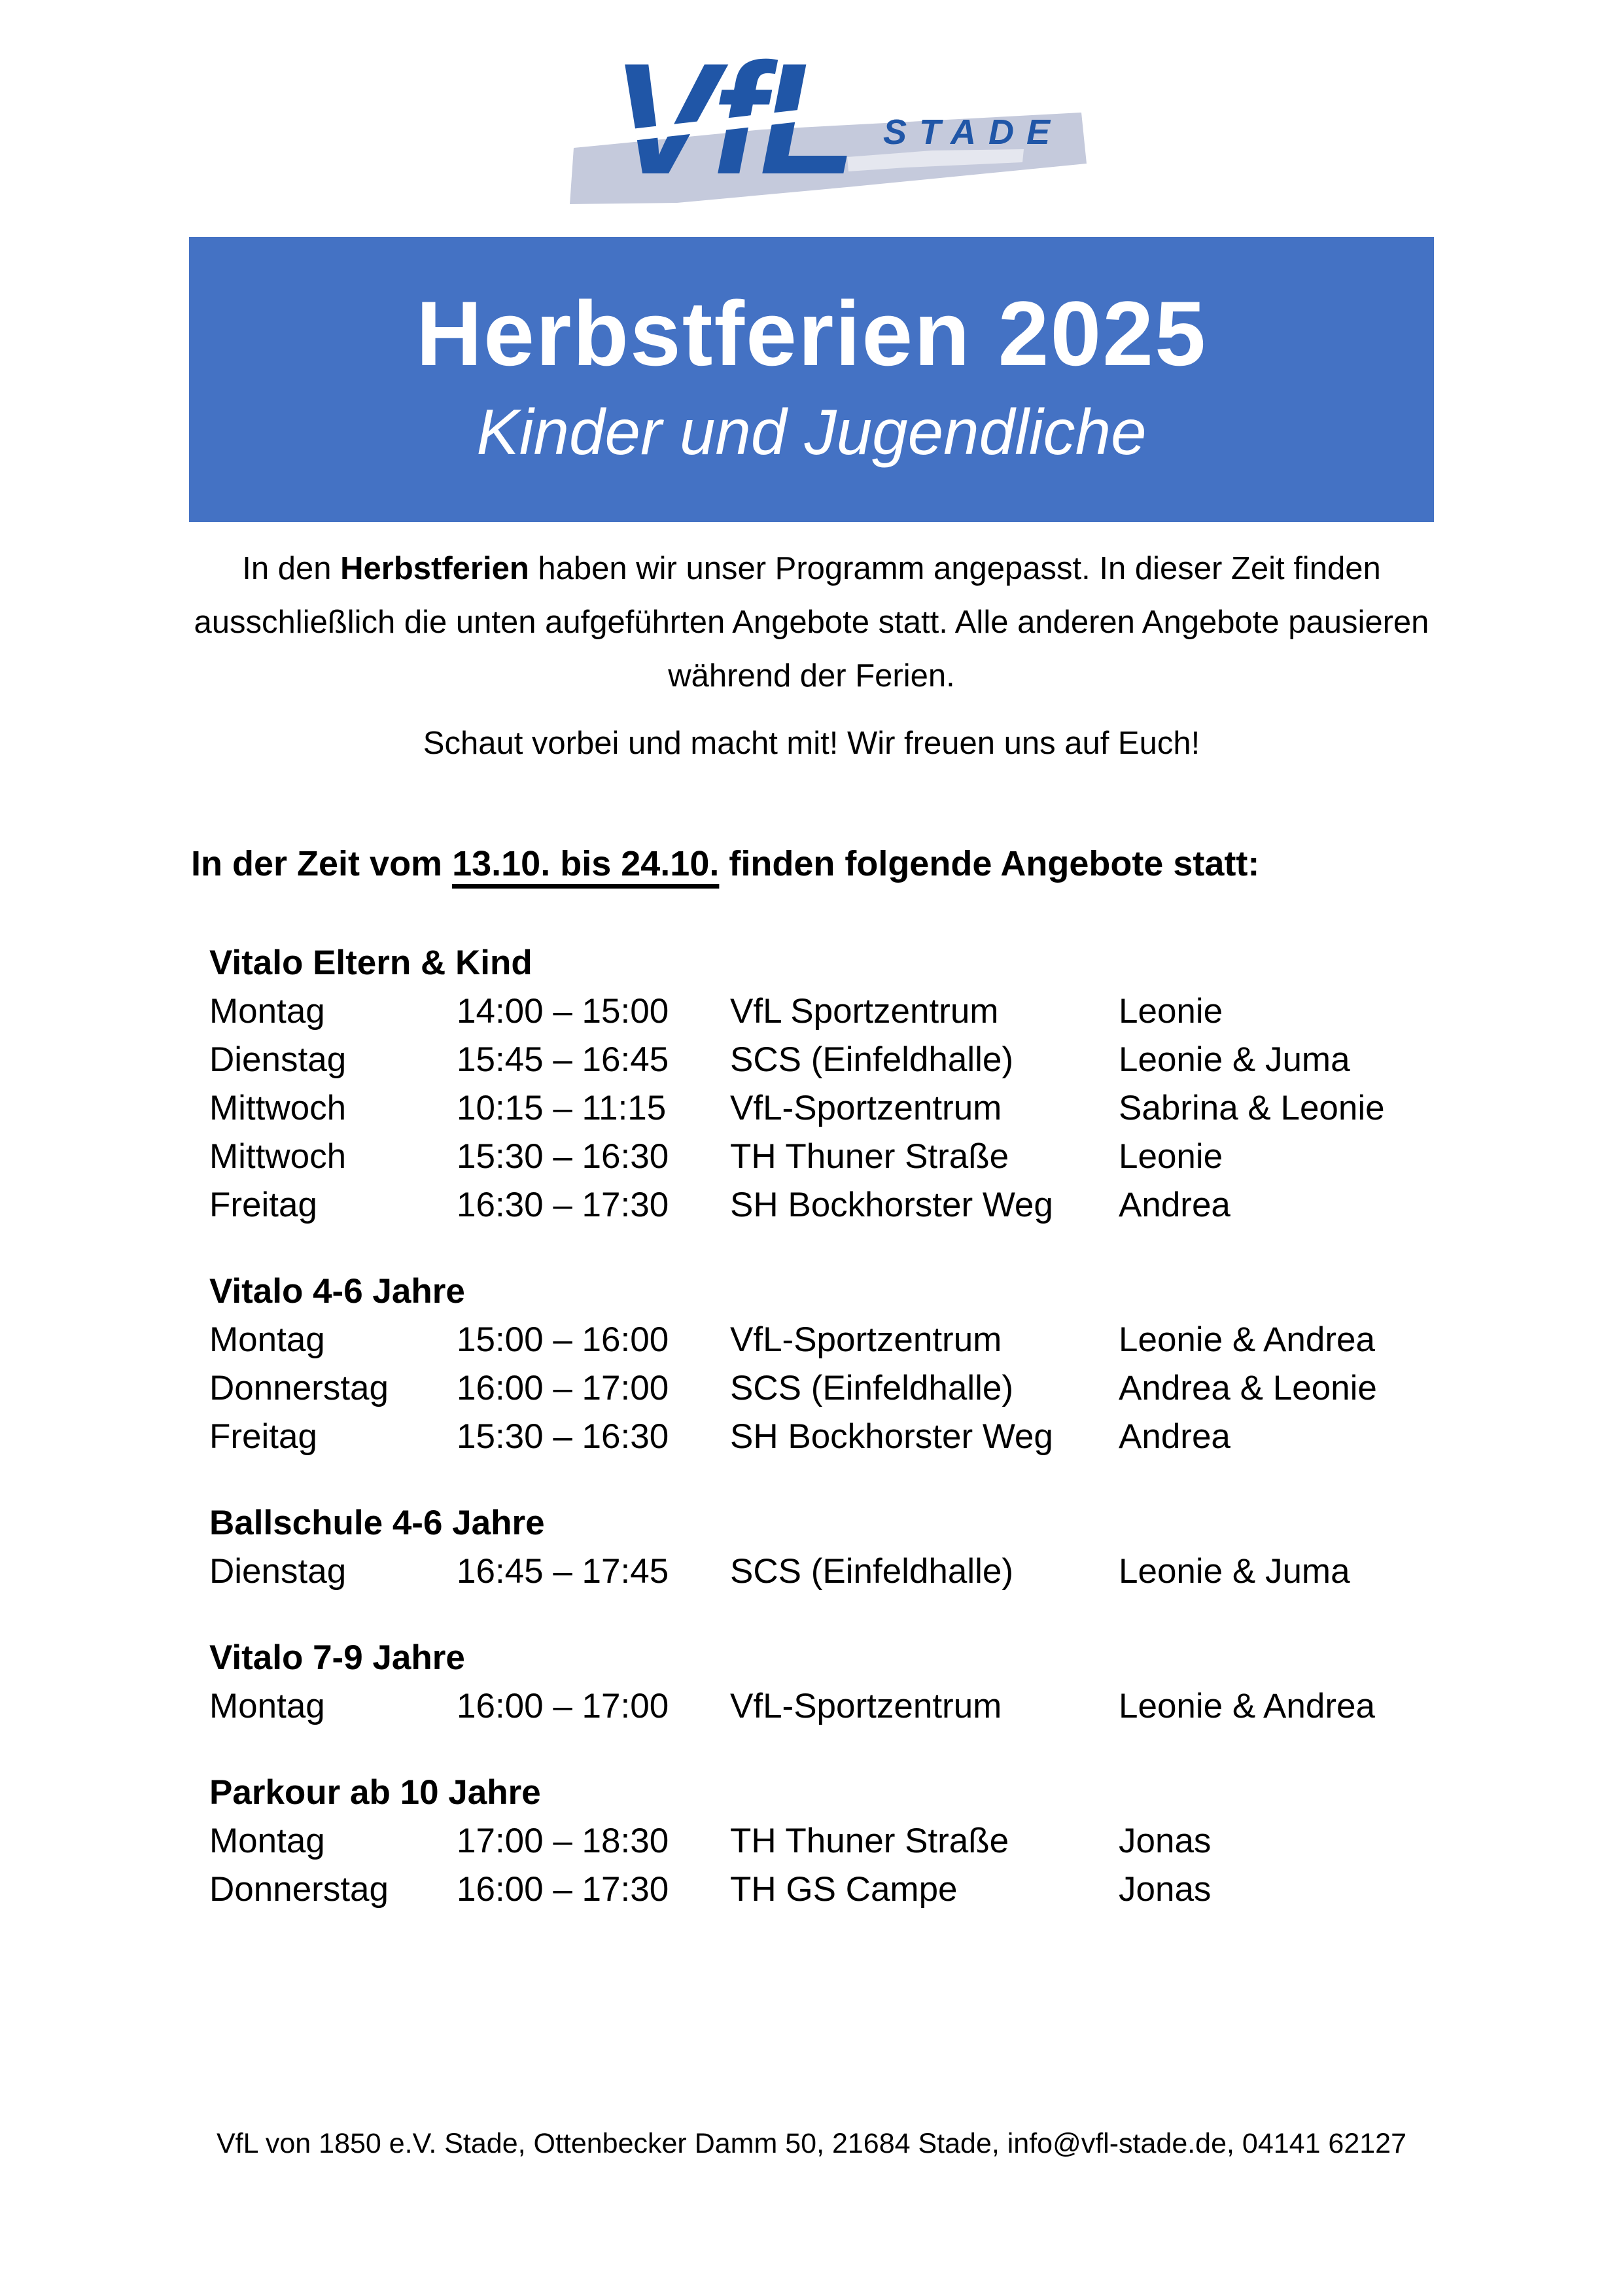  I want to click on intro-line-1-bold: Herbstferien, so click(434, 568).